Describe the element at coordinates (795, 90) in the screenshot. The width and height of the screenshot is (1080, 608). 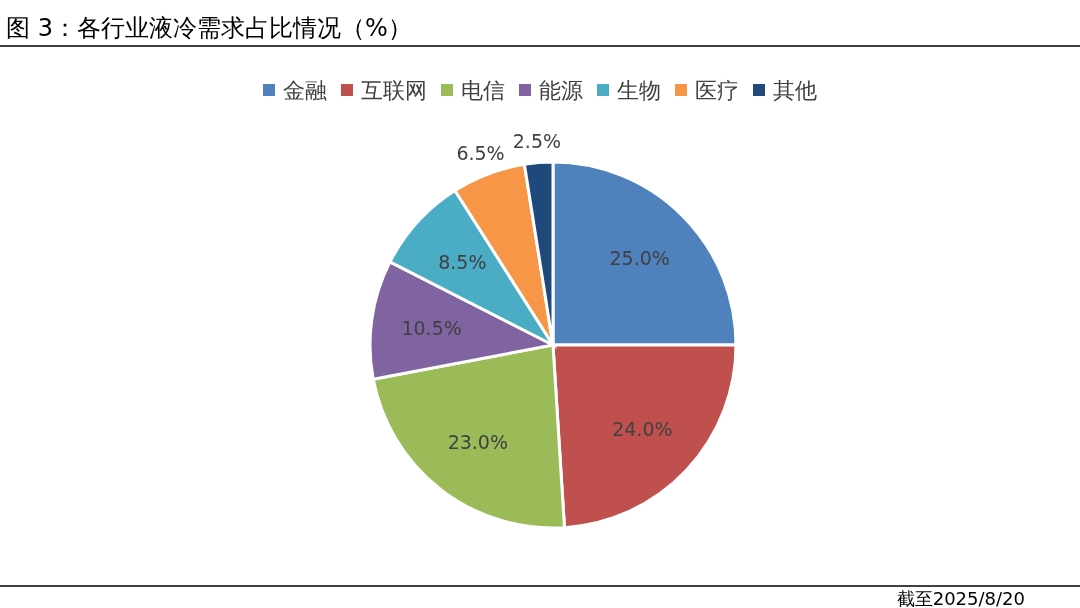
I see `legend-label: 其他` at that location.